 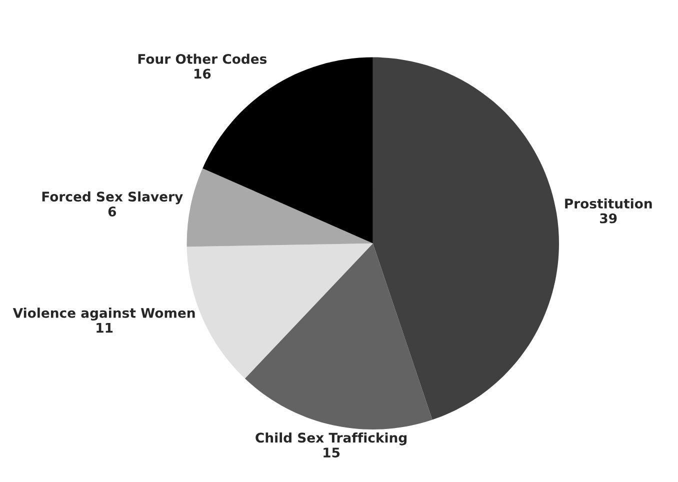 I want to click on data-label: 11, so click(x=104, y=327).